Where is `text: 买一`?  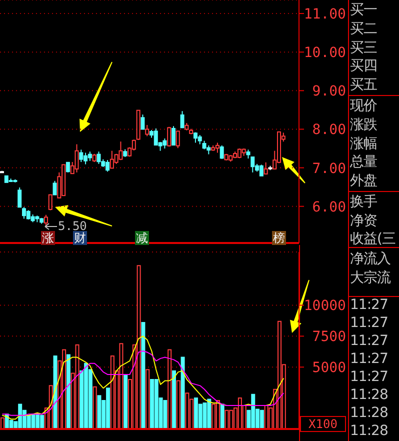 text: 买一 is located at coordinates (363, 10).